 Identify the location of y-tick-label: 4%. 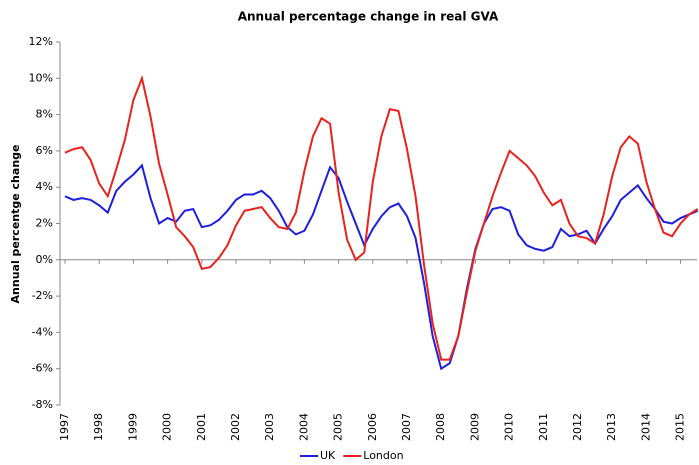
(44, 186).